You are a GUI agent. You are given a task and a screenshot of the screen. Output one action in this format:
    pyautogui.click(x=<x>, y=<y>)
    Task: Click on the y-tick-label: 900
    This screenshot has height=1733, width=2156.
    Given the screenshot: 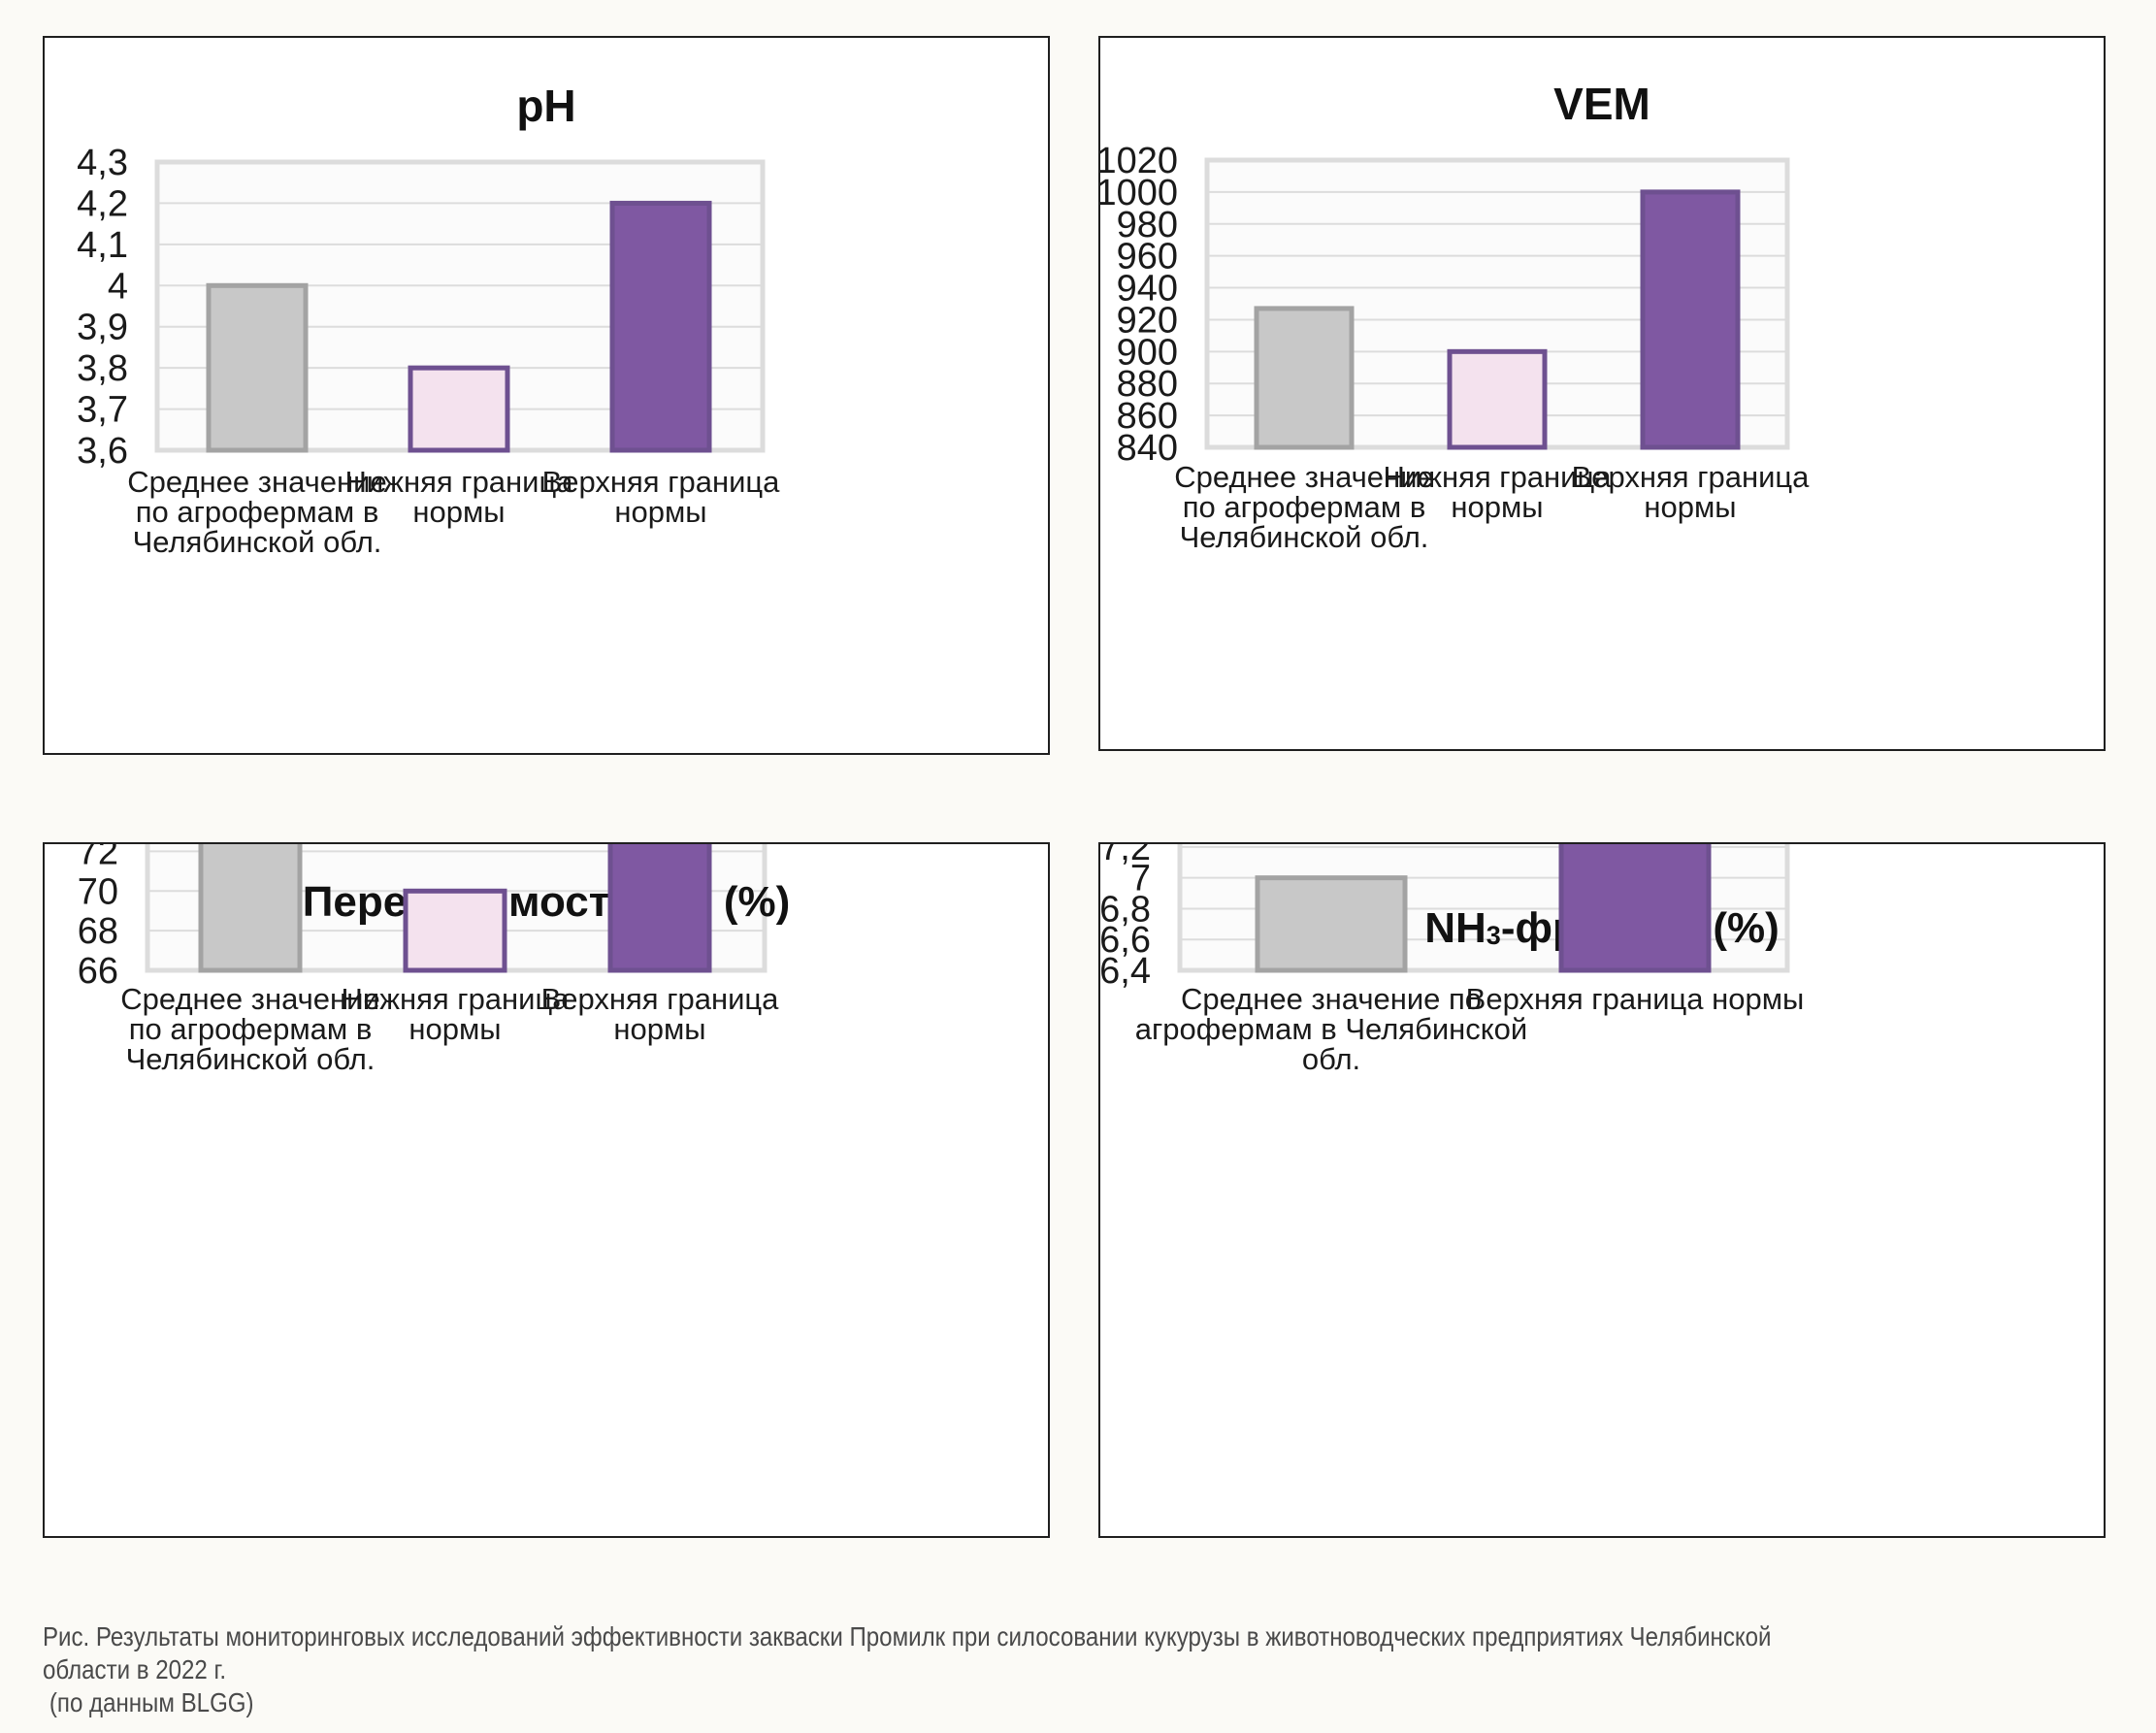 What is the action you would take?
    pyautogui.click(x=1147, y=352)
    